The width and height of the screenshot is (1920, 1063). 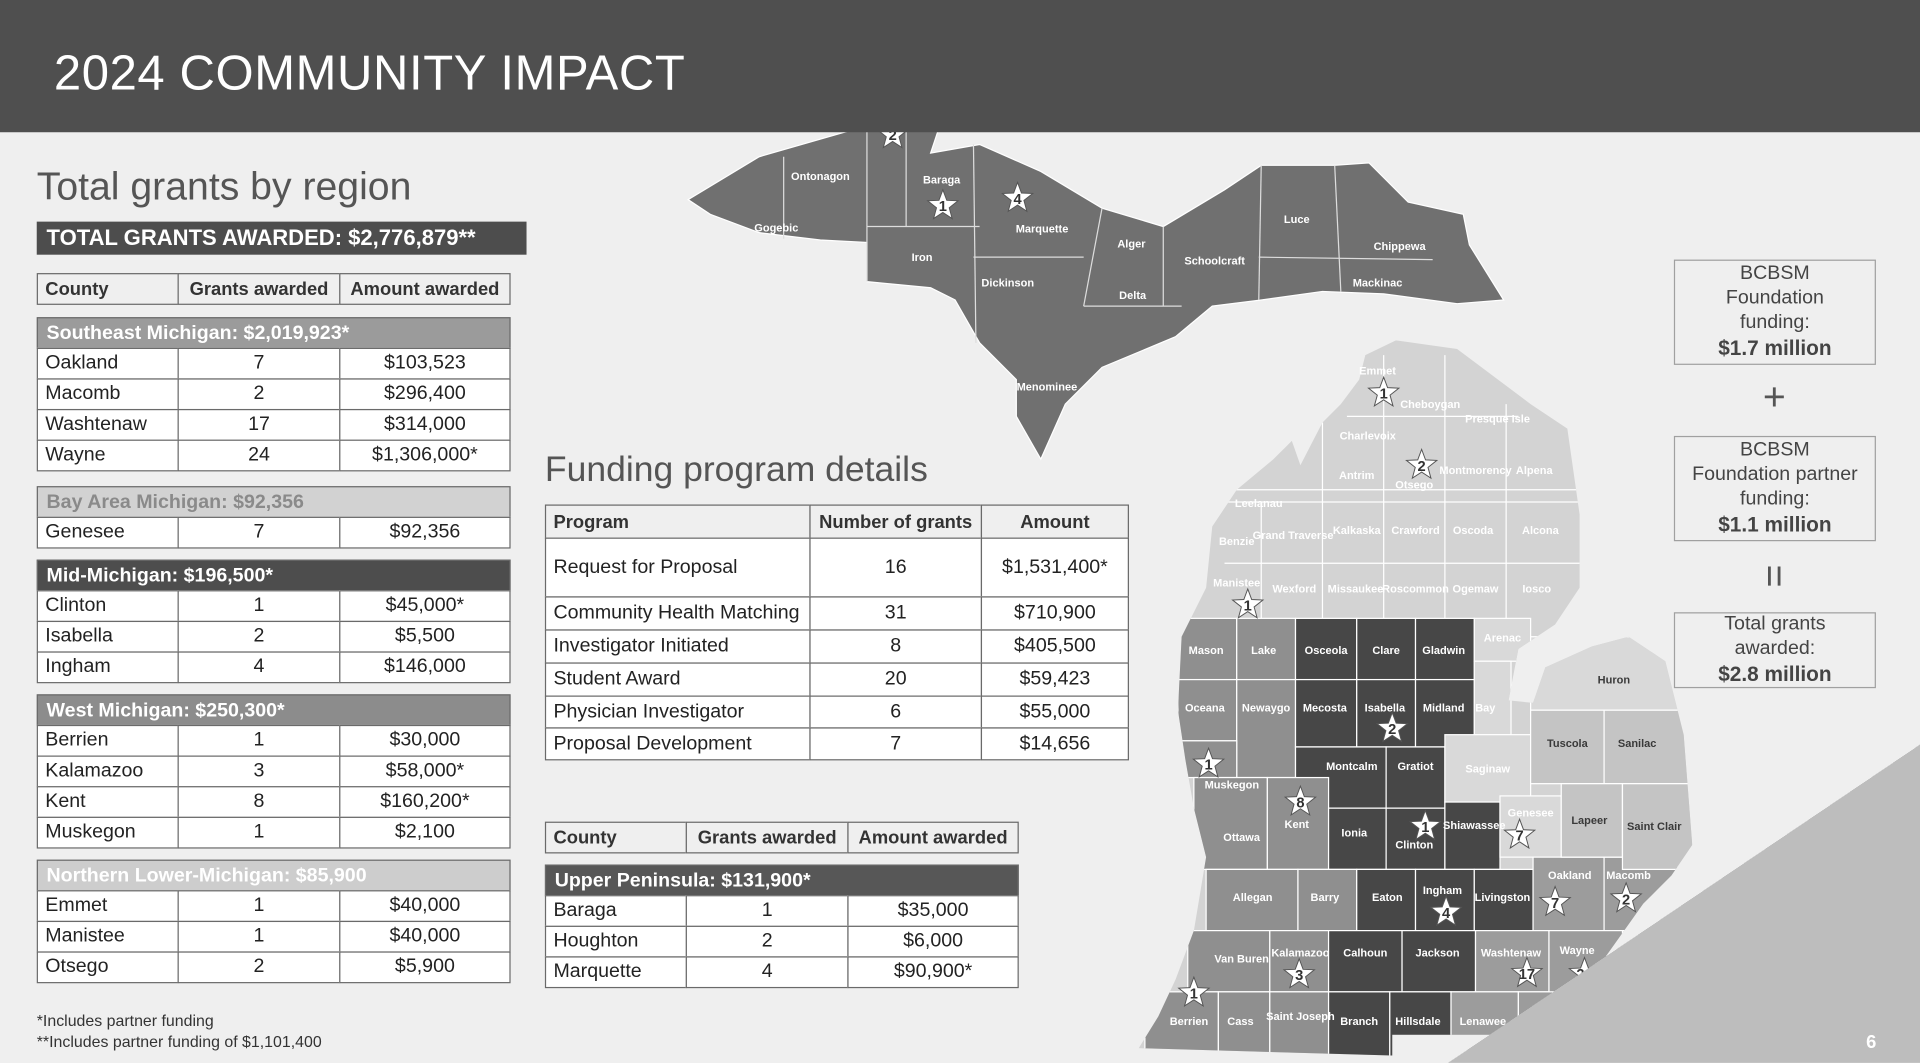 I want to click on table-cell: Request for Proposal, so click(x=677, y=567).